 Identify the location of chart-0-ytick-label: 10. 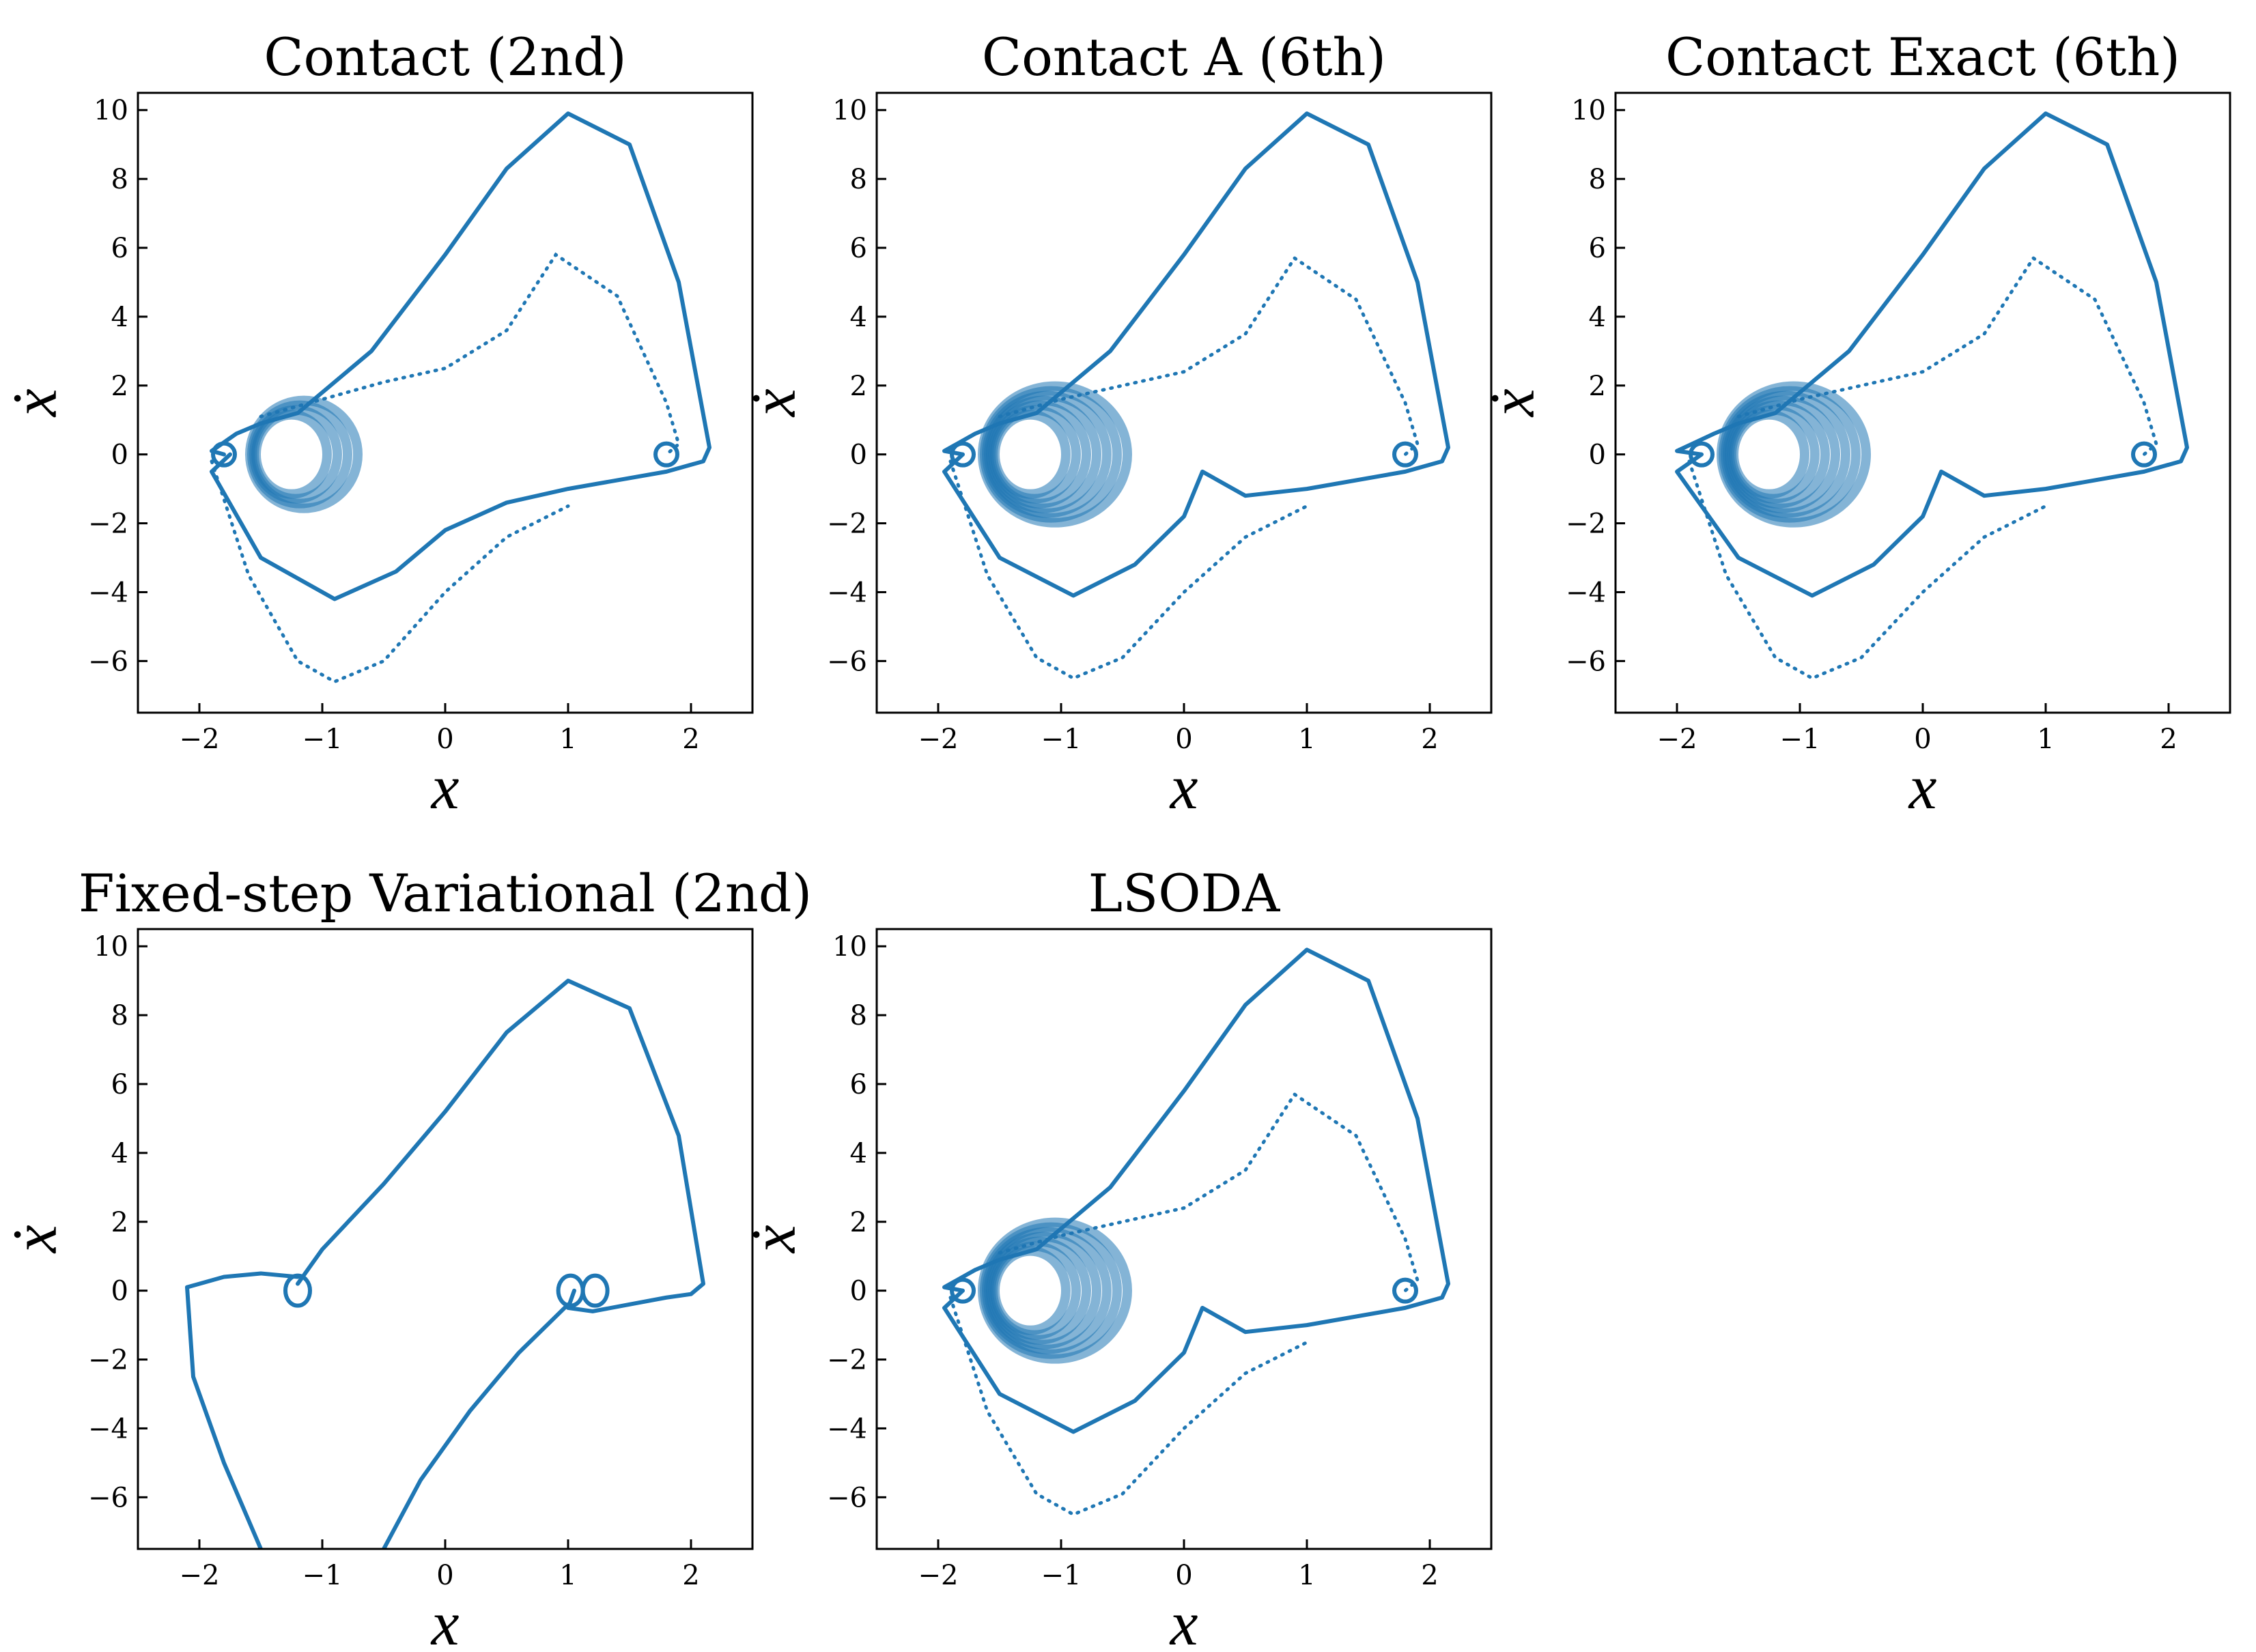
(111, 110).